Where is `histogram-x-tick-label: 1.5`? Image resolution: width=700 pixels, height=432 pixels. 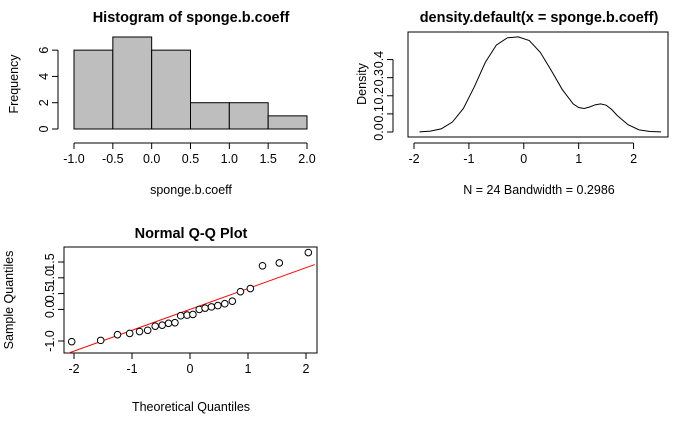
histogram-x-tick-label: 1.5 is located at coordinates (267, 159).